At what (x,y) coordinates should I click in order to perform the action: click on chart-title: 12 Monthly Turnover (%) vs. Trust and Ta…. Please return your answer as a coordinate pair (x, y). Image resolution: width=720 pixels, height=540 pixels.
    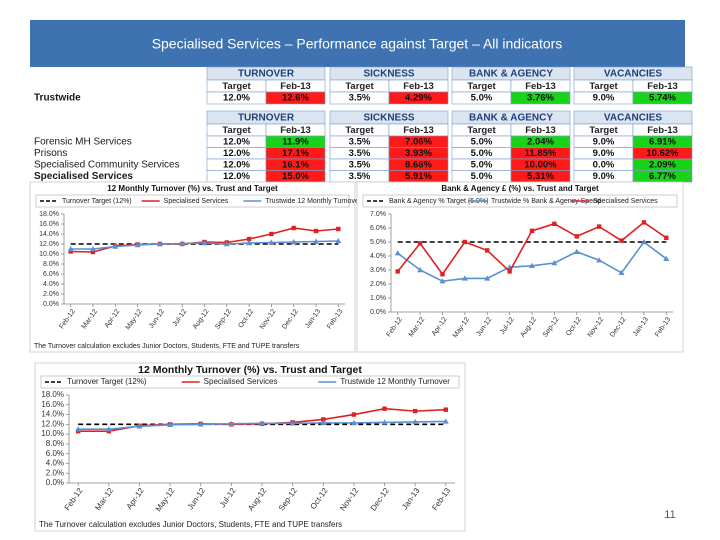
    Looking at the image, I should click on (250, 370).